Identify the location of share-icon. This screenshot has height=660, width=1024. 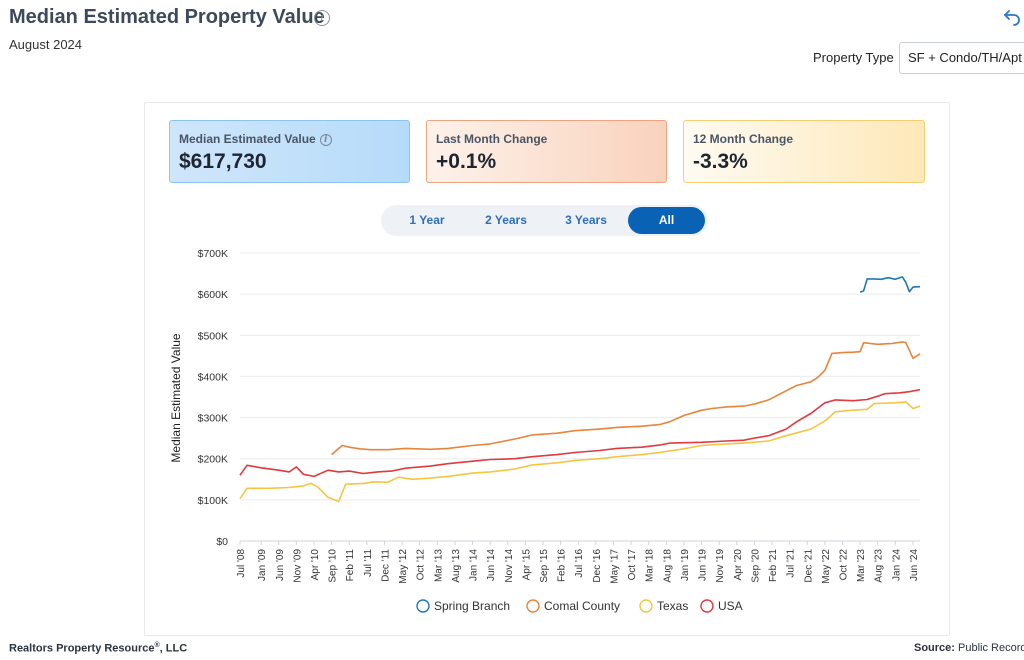
(1012, 17).